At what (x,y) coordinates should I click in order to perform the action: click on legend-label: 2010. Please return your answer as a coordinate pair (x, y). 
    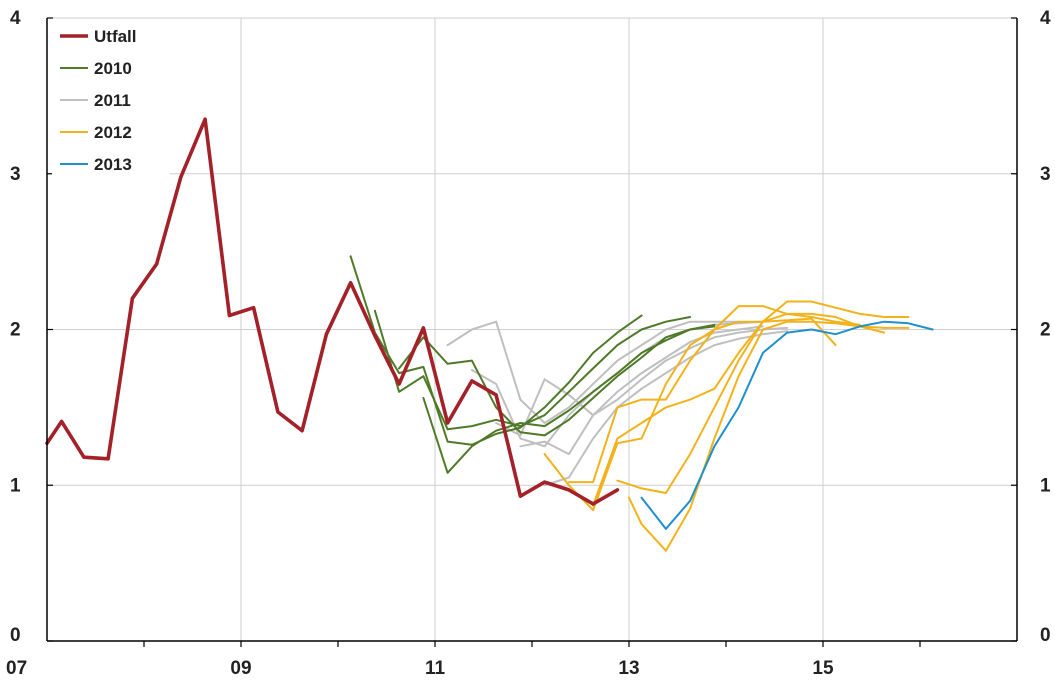
    Looking at the image, I should click on (113, 68).